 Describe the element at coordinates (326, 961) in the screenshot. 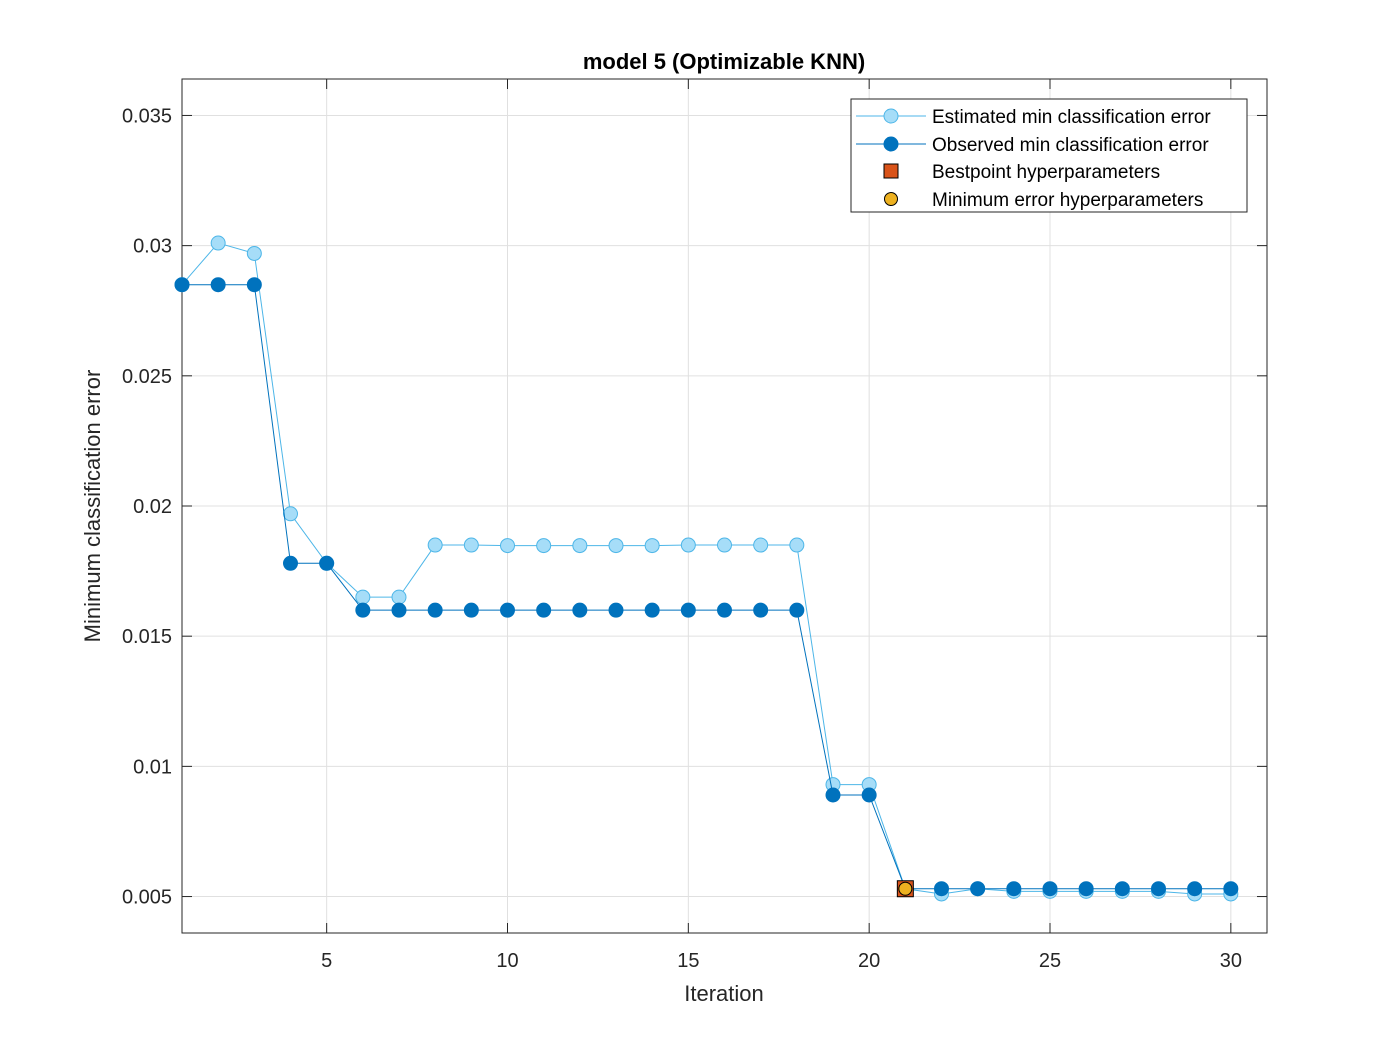

I see `x-tick-label: 5` at that location.